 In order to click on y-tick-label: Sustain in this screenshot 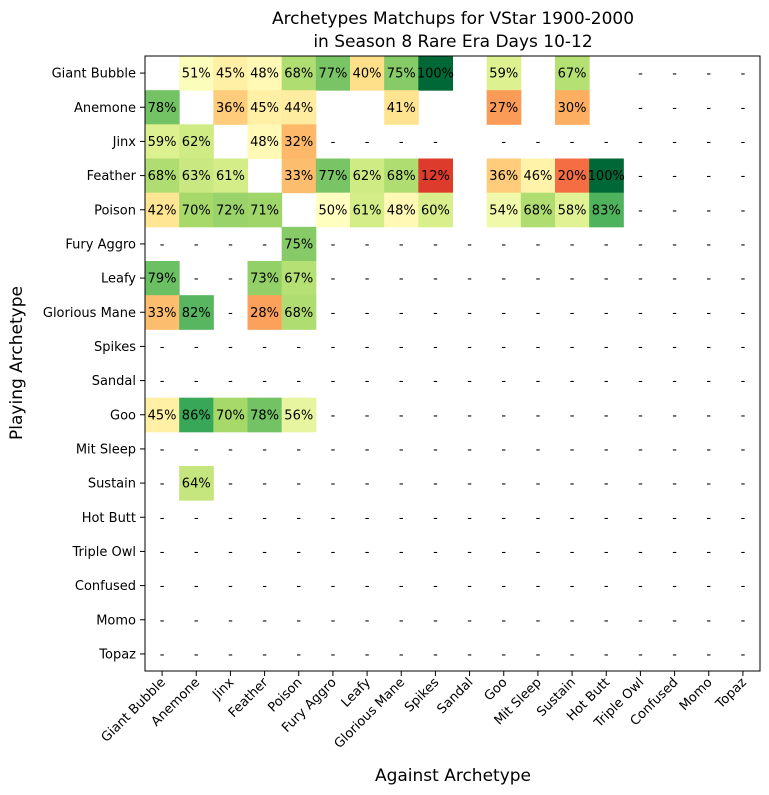, I will do `click(112, 484)`.